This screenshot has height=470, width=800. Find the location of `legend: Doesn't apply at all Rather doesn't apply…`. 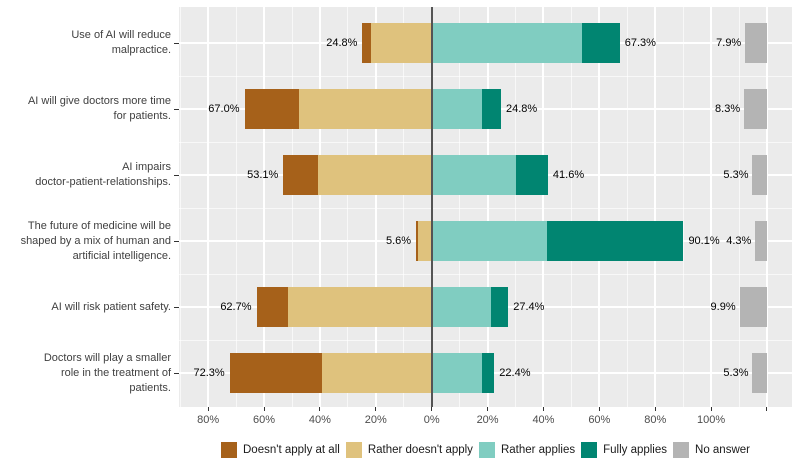

legend: Doesn't apply at all Rather doesn't apply… is located at coordinates (485, 450).